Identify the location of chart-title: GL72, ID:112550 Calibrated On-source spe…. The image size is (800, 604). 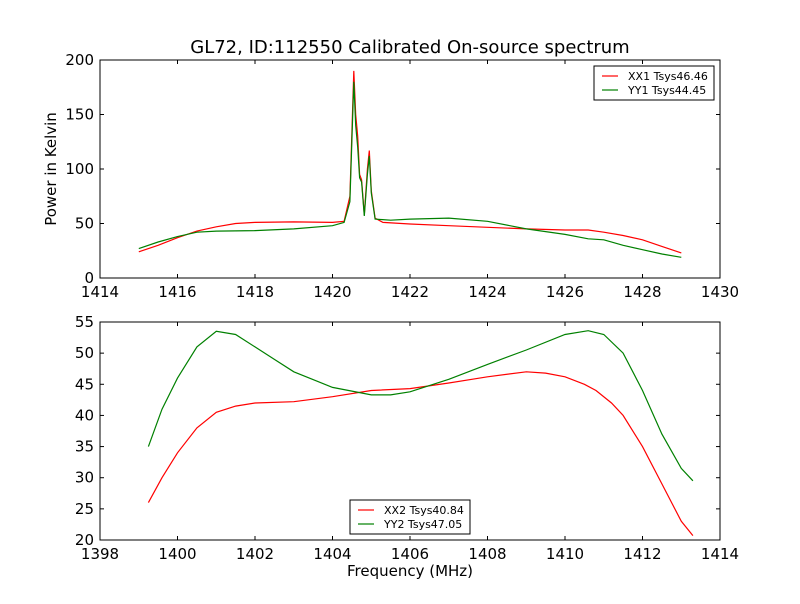
(409, 47).